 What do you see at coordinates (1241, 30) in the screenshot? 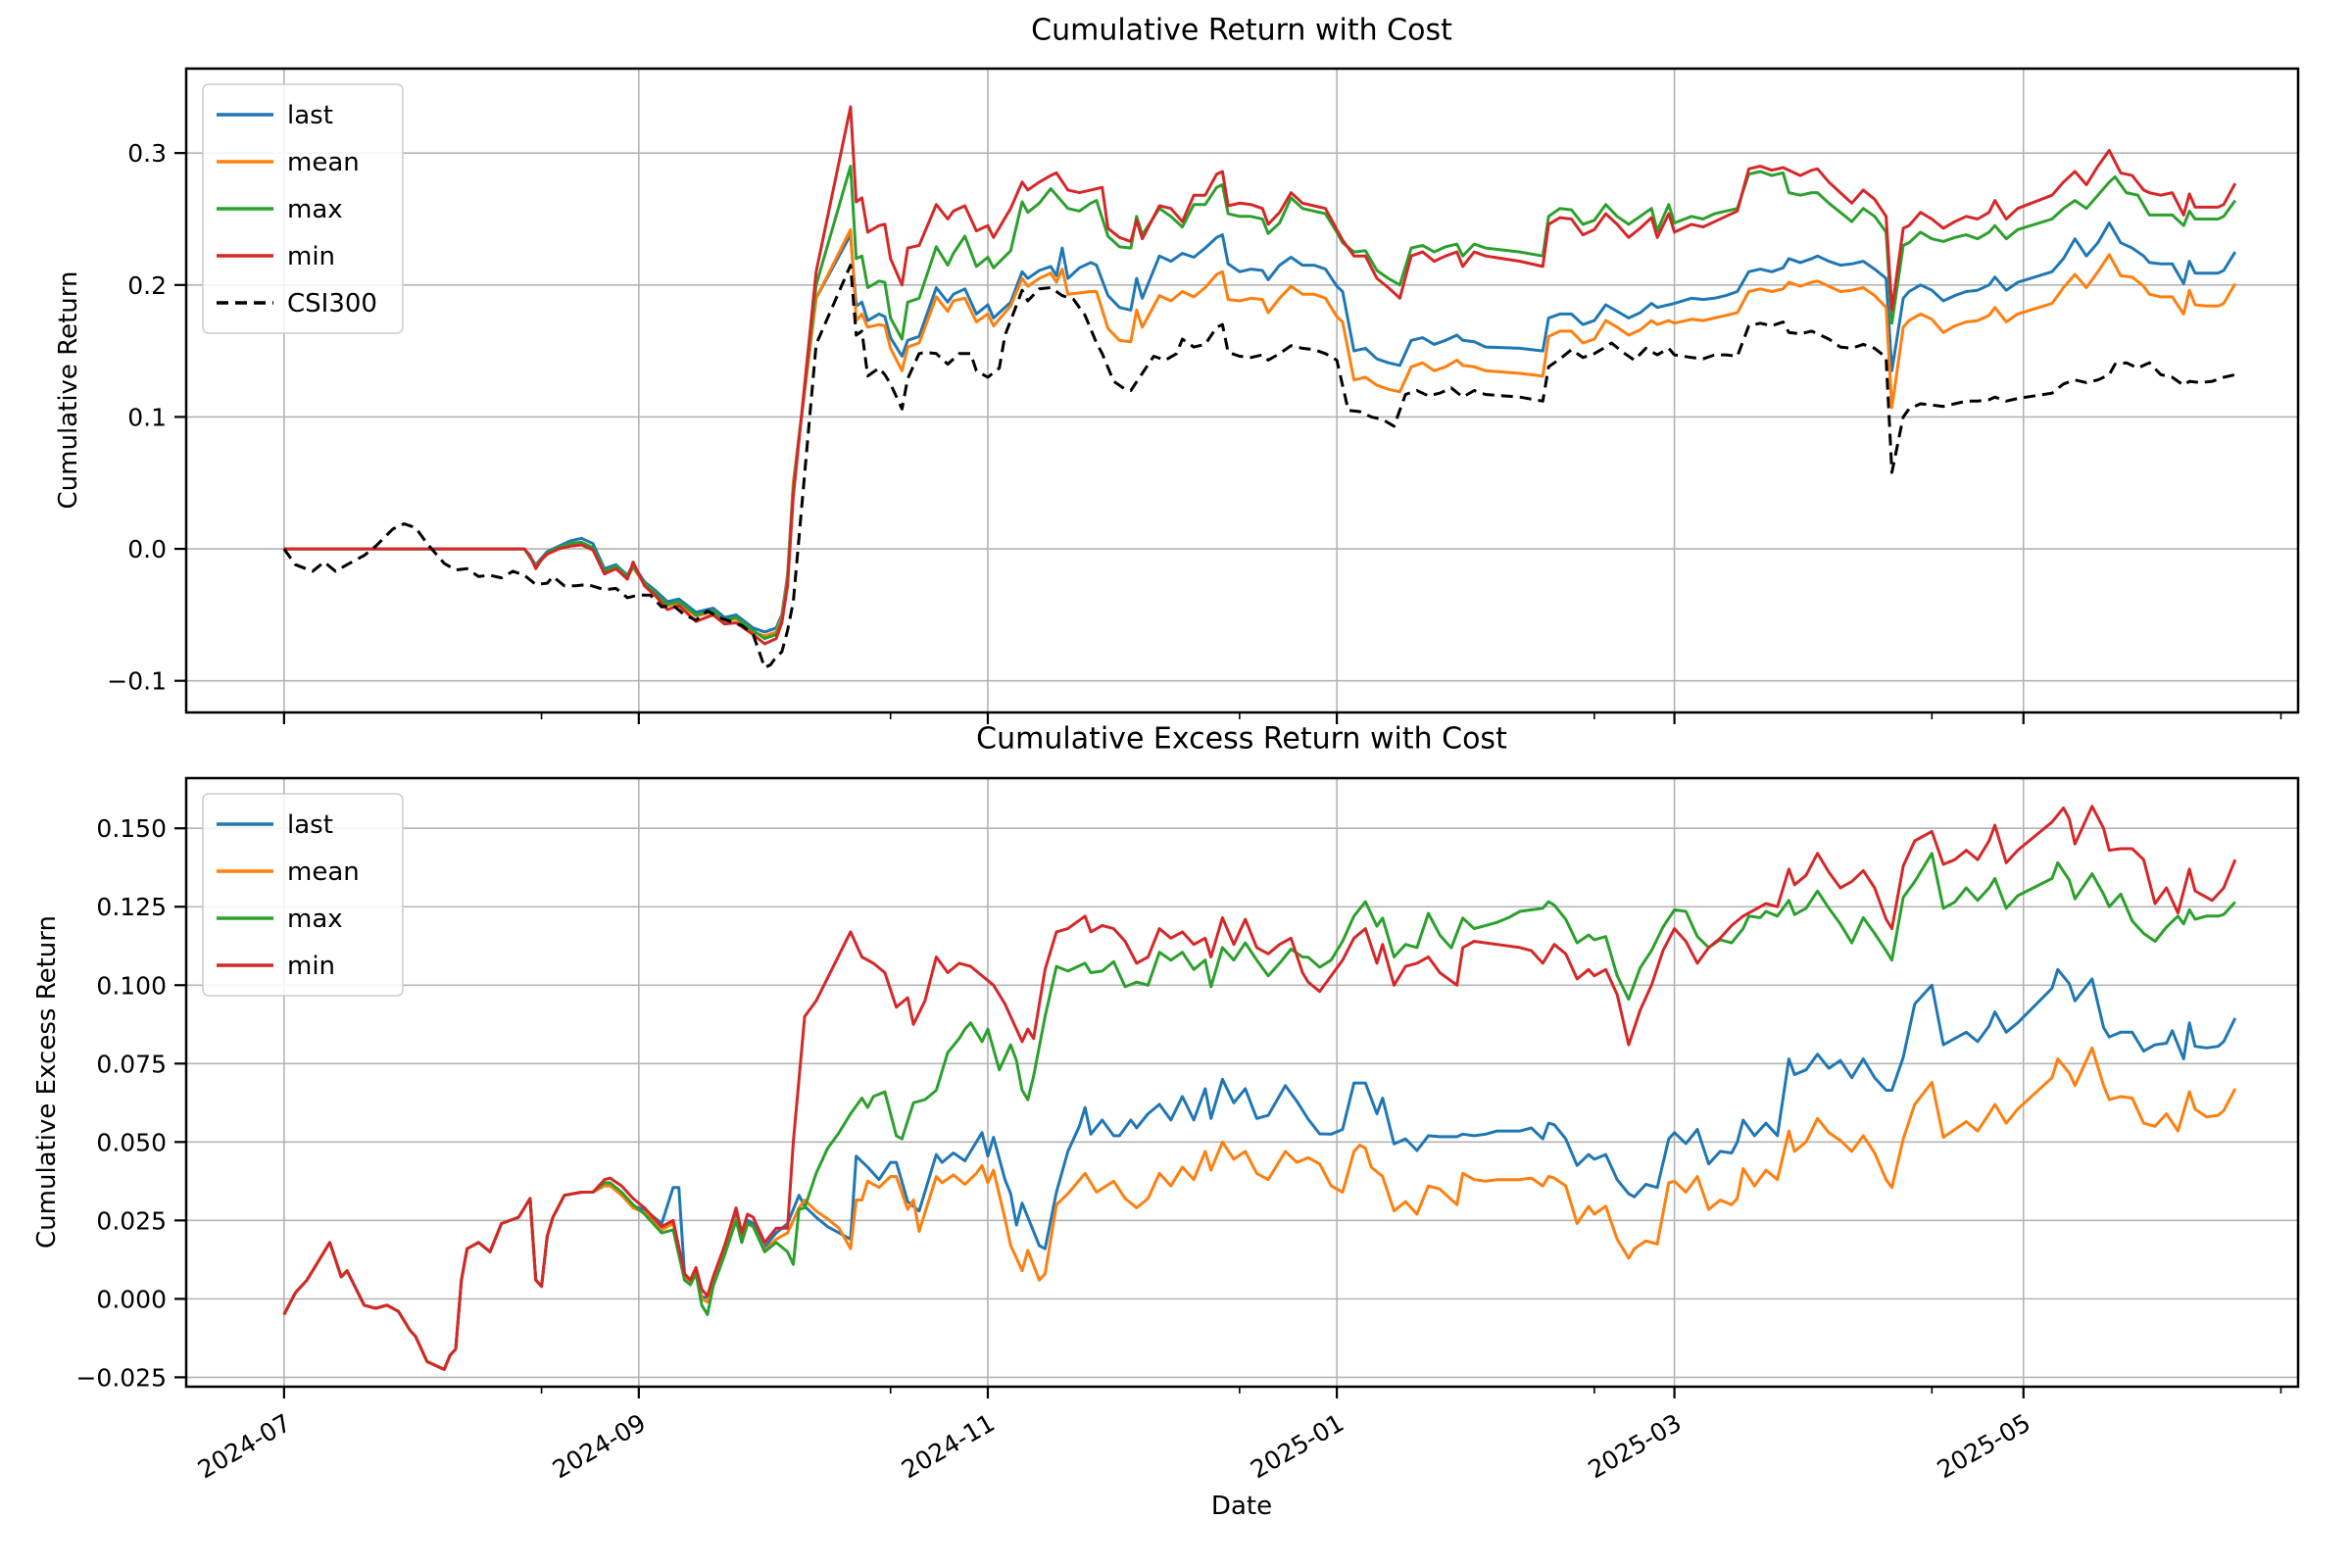
I see `top-chart-title: Cumulative Return with Cost` at bounding box center [1241, 30].